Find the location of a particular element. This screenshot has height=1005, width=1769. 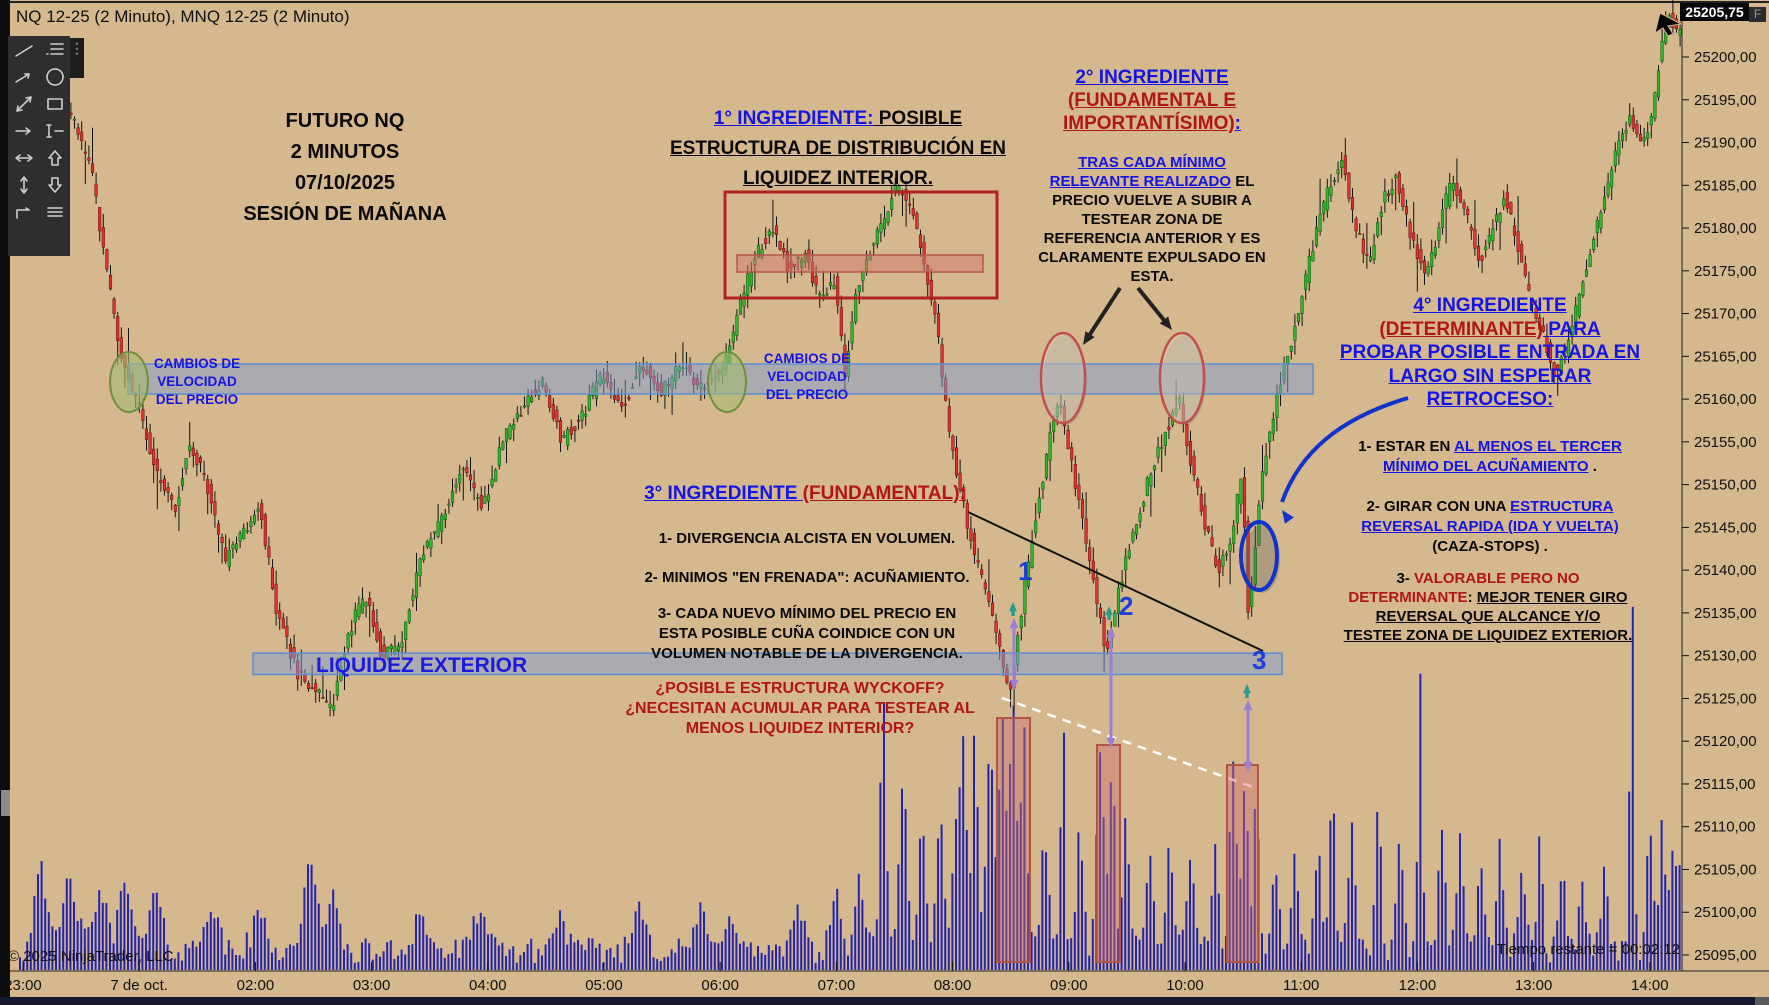

svg-text: 25145,00 is located at coordinates (1725, 527).